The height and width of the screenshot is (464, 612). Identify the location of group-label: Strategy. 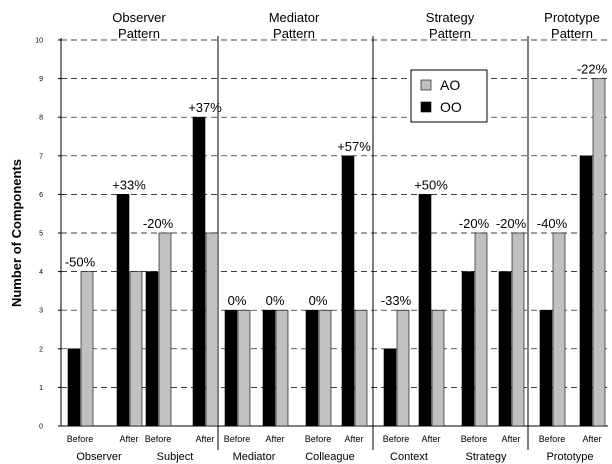
(486, 457).